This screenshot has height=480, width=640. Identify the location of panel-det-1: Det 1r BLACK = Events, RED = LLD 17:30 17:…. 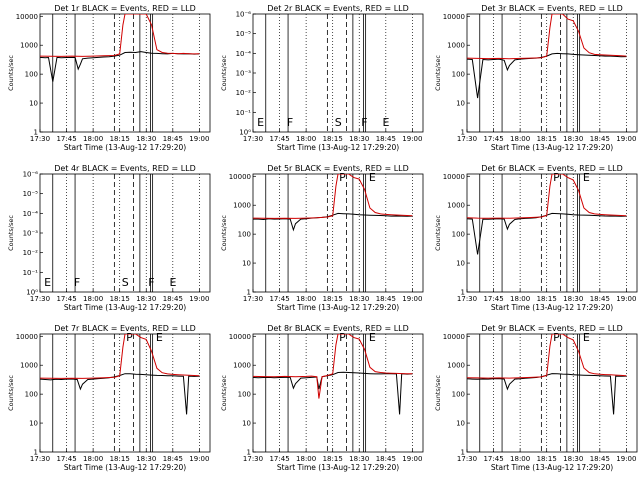
(109, 78).